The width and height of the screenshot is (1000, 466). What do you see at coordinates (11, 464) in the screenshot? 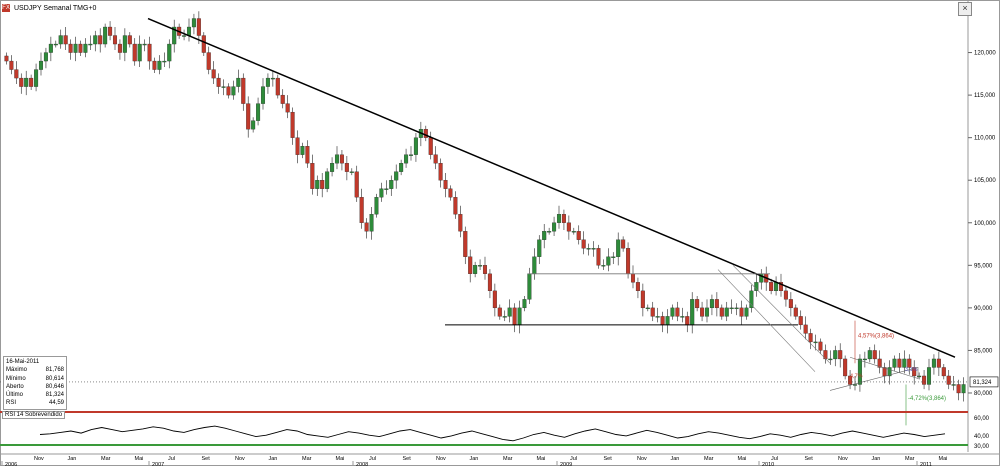
I see `year-label: 2006` at bounding box center [11, 464].